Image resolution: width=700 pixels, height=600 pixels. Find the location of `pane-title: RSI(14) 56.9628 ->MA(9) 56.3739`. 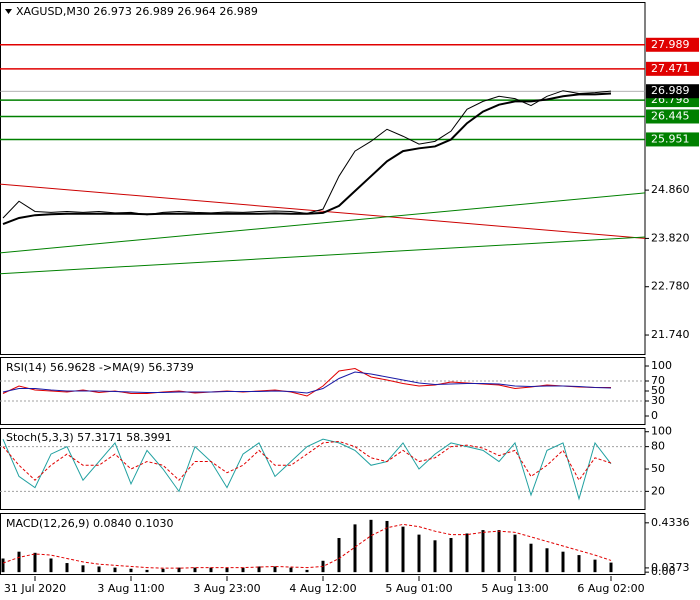

pane-title: RSI(14) 56.9628 ->MA(9) 56.3739 is located at coordinates (100, 367).